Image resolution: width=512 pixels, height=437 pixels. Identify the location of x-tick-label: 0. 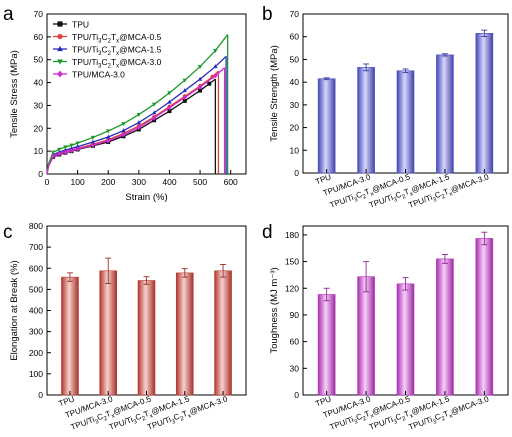
(47, 182).